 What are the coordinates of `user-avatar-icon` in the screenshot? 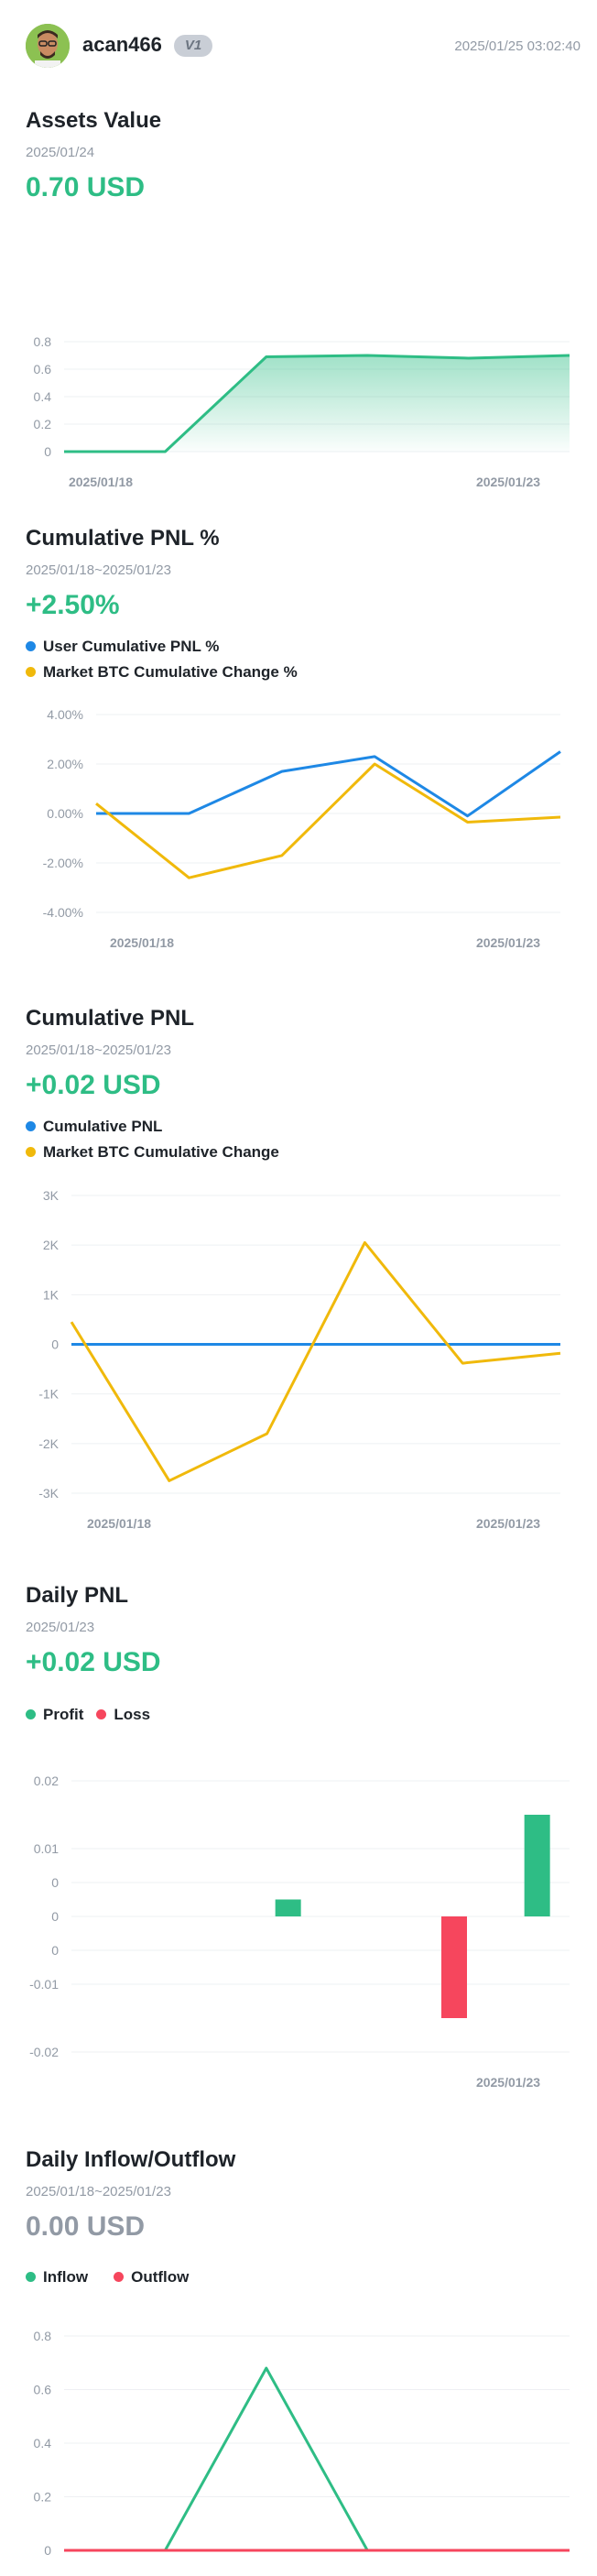 It's located at (48, 46).